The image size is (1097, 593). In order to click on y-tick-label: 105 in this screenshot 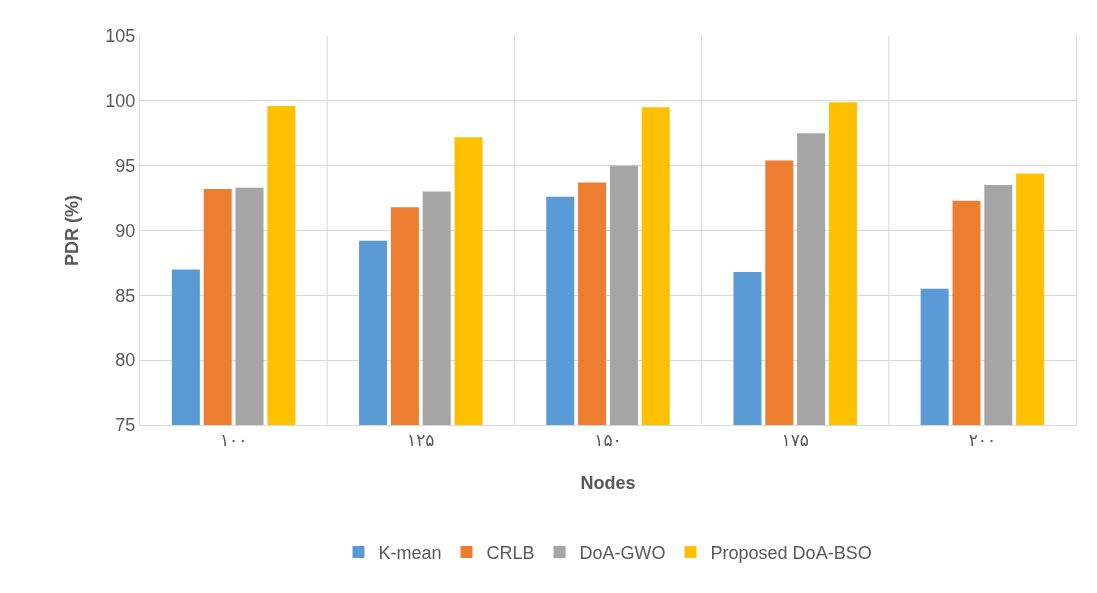, I will do `click(120, 36)`.